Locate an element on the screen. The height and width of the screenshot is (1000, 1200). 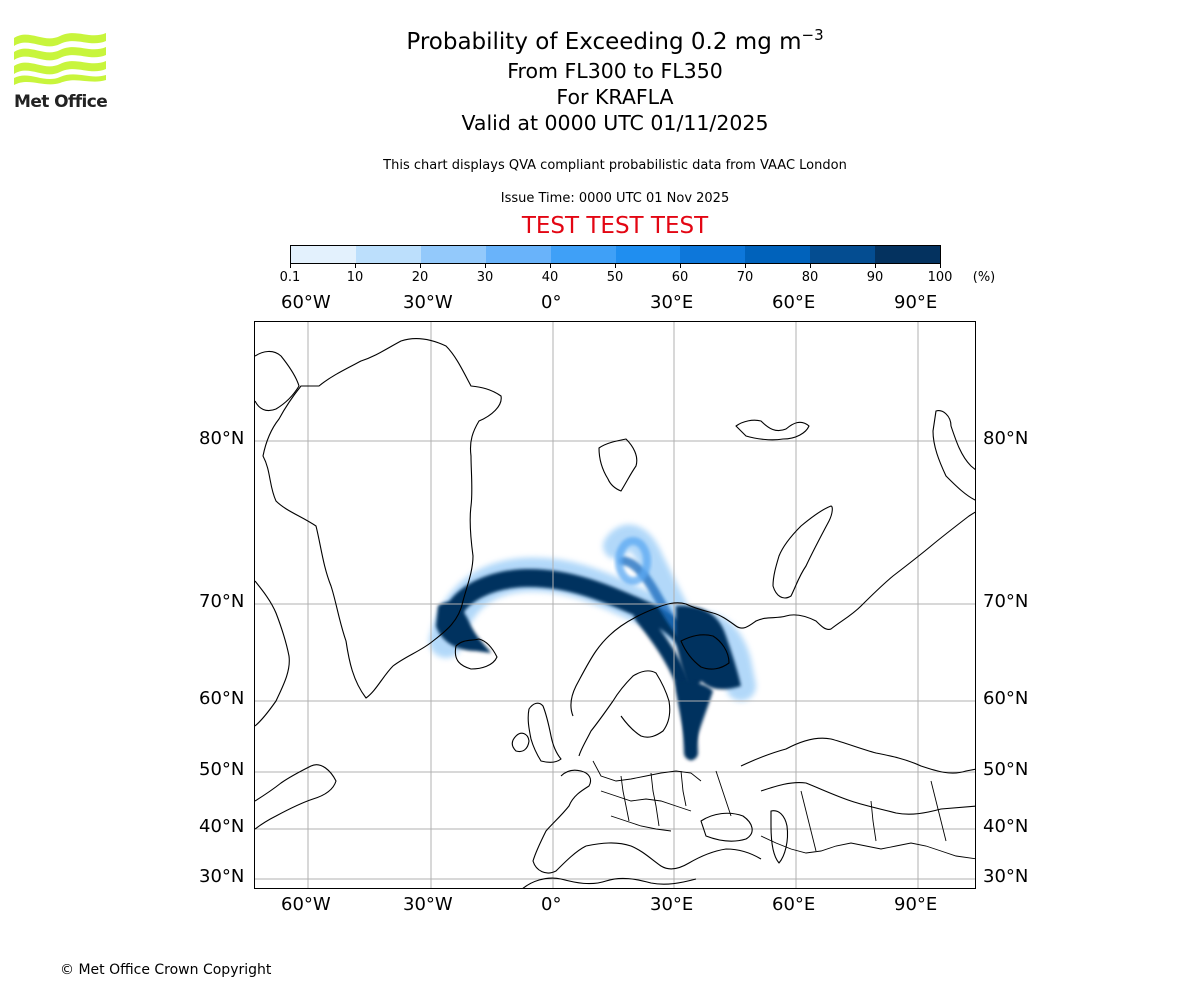
colorbar-label: 50 is located at coordinates (615, 277).